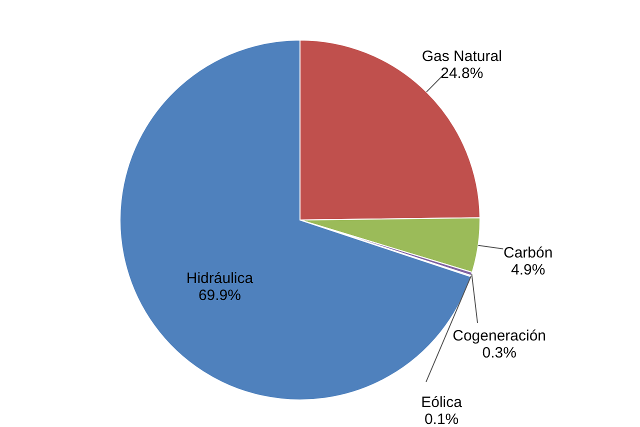 Image resolution: width=640 pixels, height=427 pixels. What do you see at coordinates (220, 278) in the screenshot?
I see `slice-label: Hidráulica` at bounding box center [220, 278].